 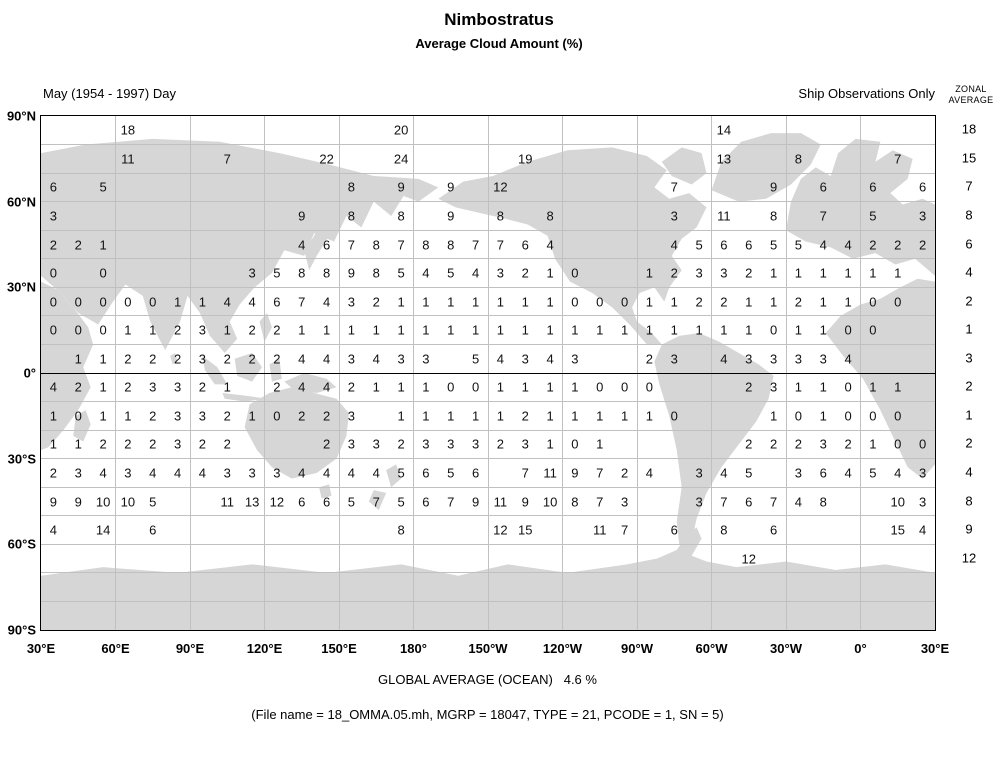 I want to click on cloud-amount-value: 11, so click(x=128, y=159).